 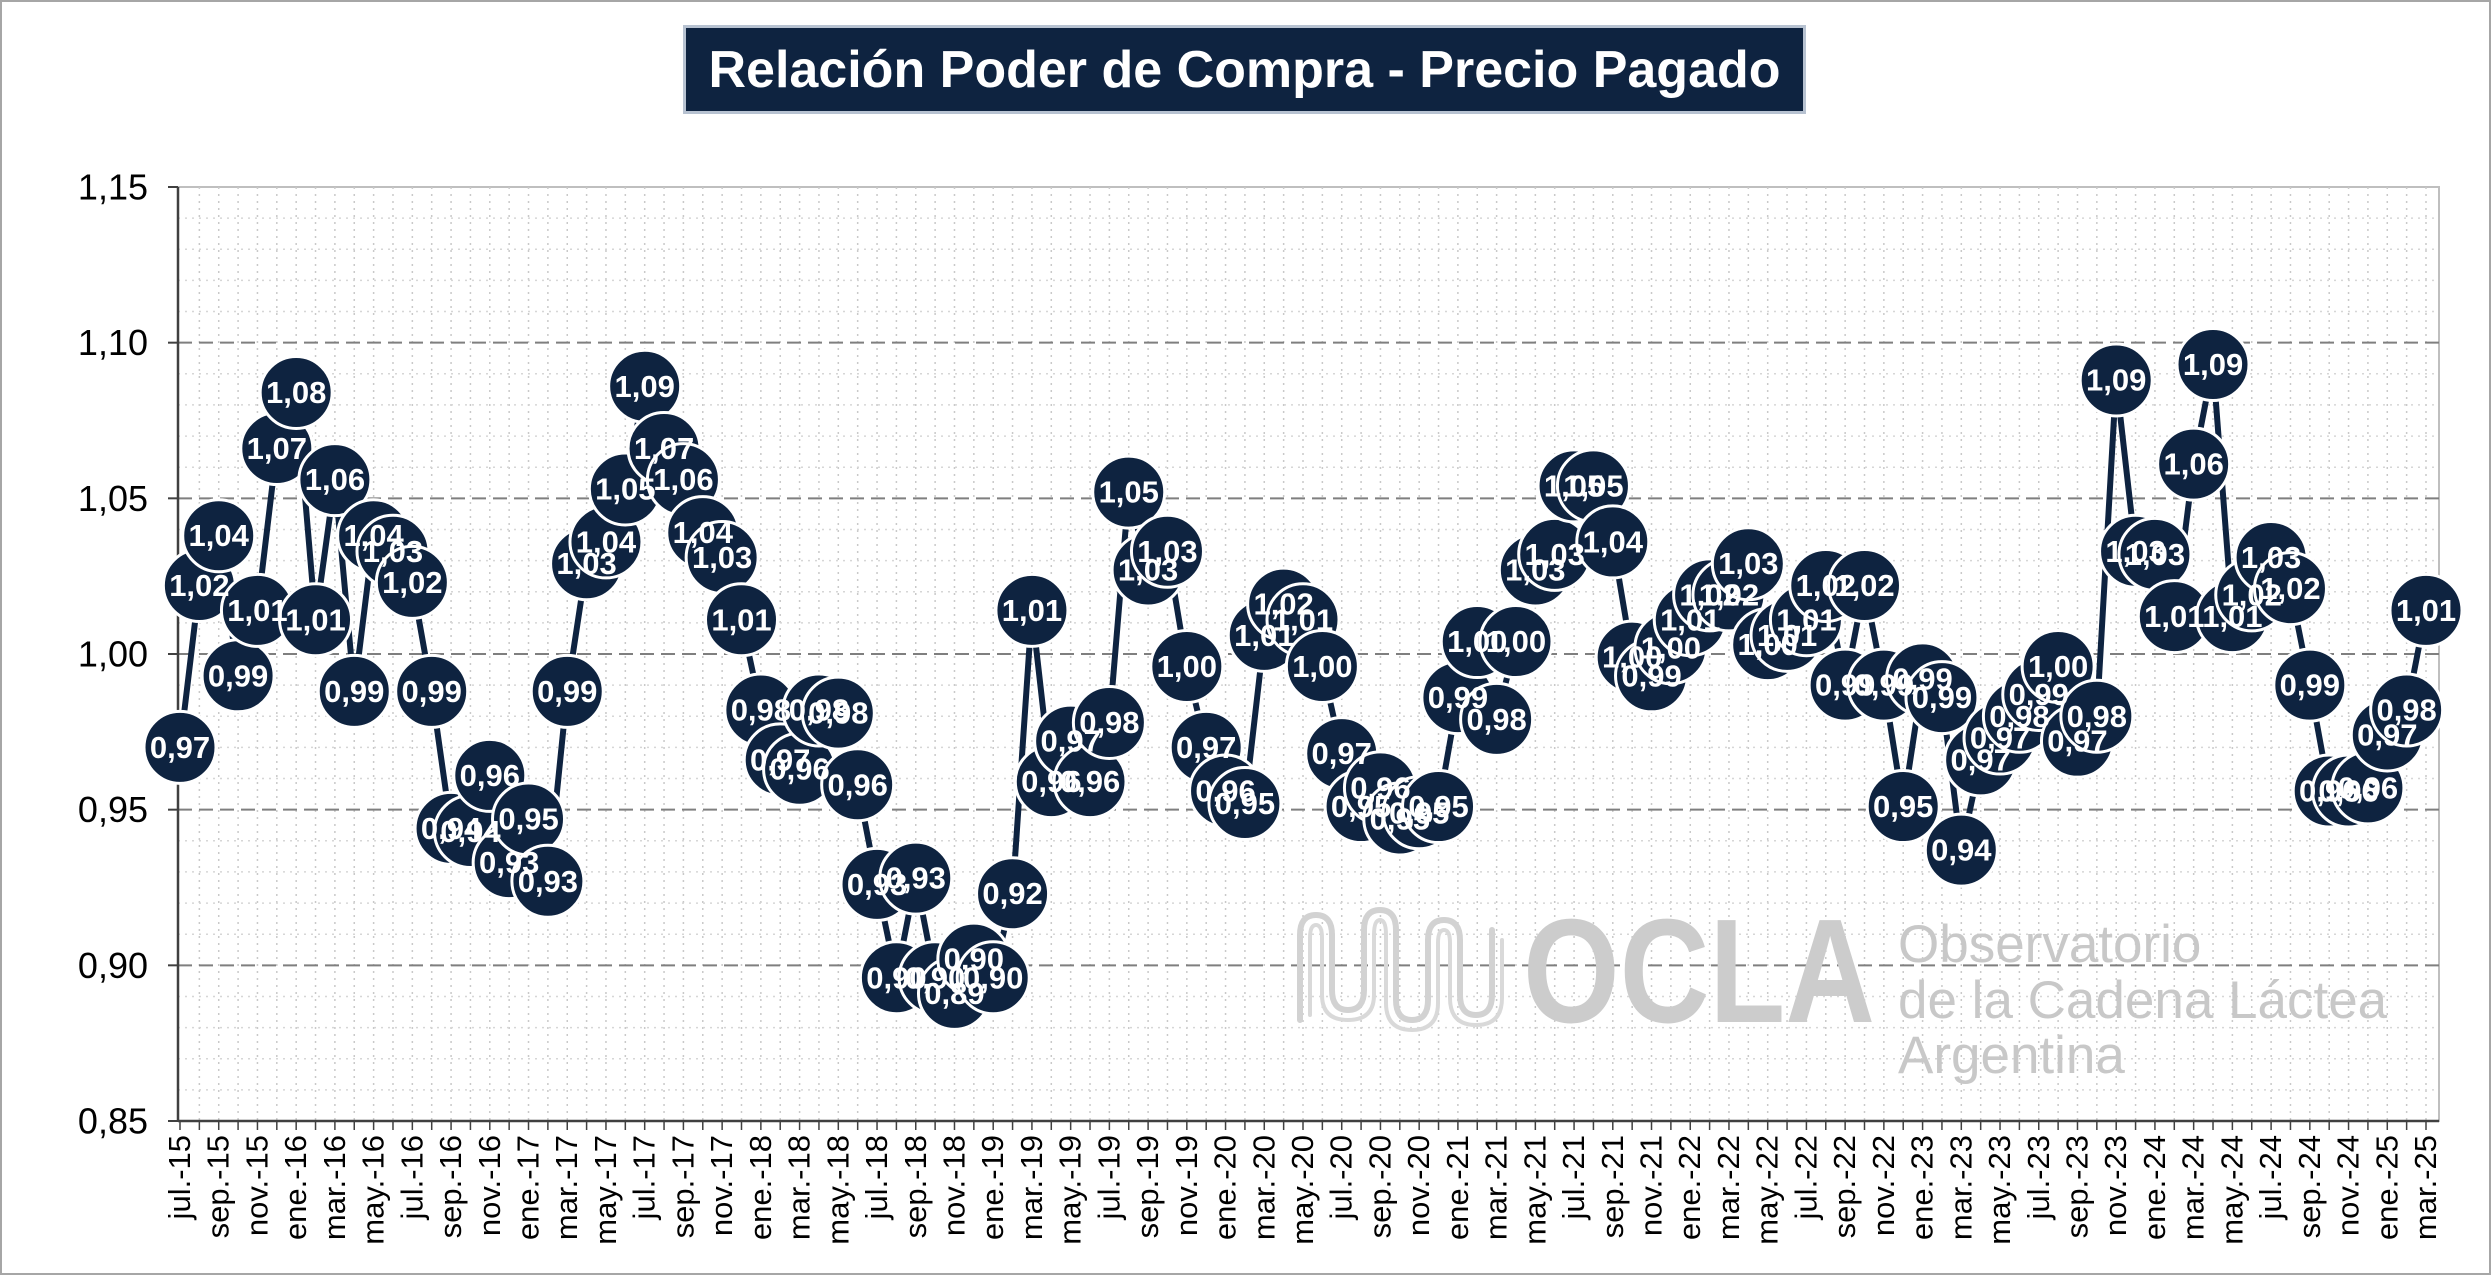 I want to click on watermark-line-2: de la Cadena Láctea, so click(x=2143, y=1000).